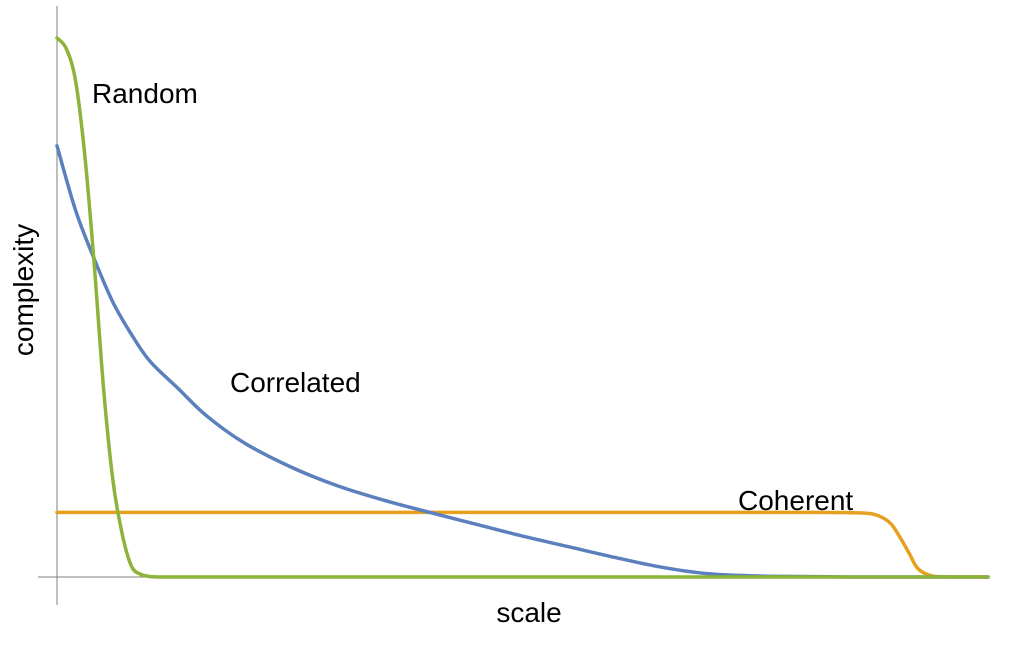 Image resolution: width=1010 pixels, height=656 pixels. I want to click on y-axis-label: complexity, so click(23, 290).